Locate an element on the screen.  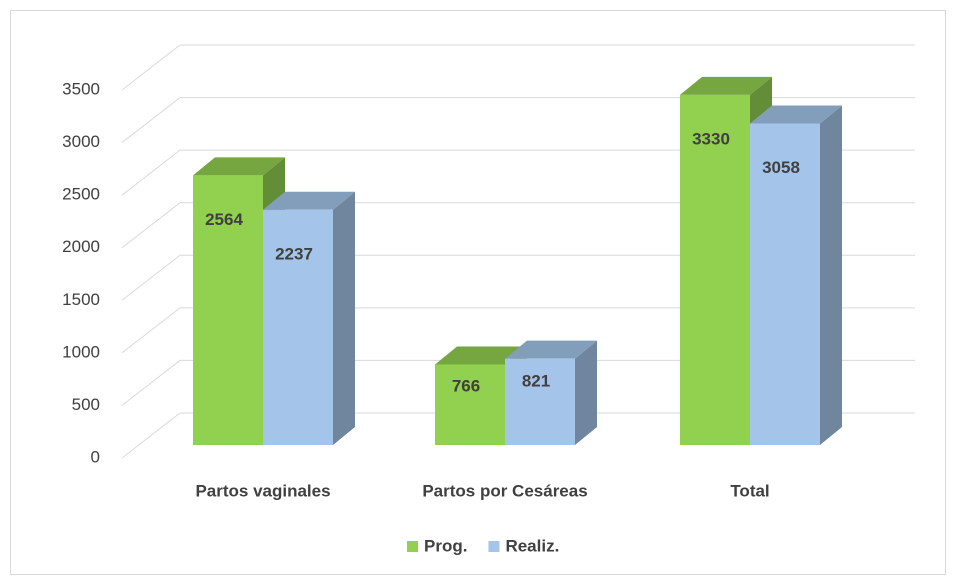
x-tick-label: Partos por Cesáreas is located at coordinates (504, 490).